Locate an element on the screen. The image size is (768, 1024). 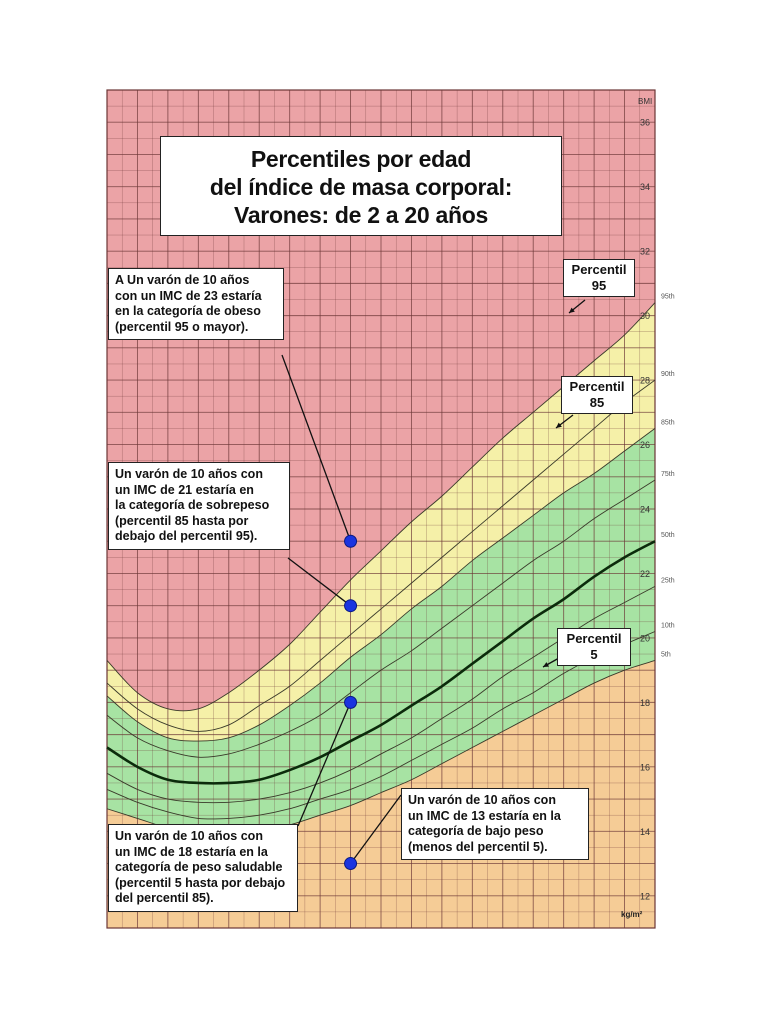
leader-overweight is located at coordinates (319, 582).